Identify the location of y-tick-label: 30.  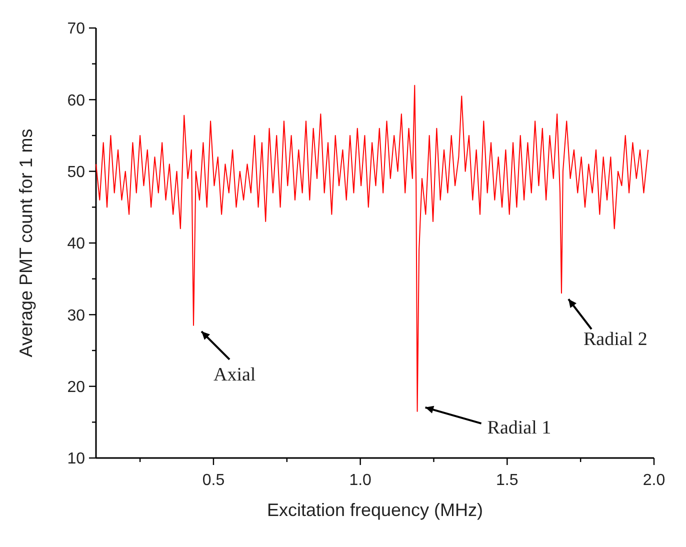
(76, 315).